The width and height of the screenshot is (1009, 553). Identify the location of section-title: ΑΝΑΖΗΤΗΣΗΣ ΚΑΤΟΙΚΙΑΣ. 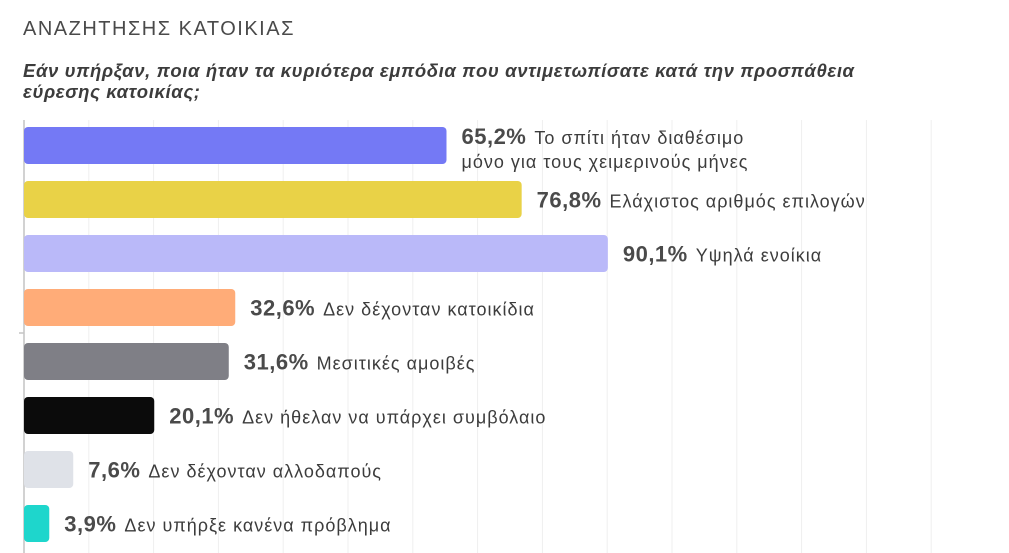
(159, 29).